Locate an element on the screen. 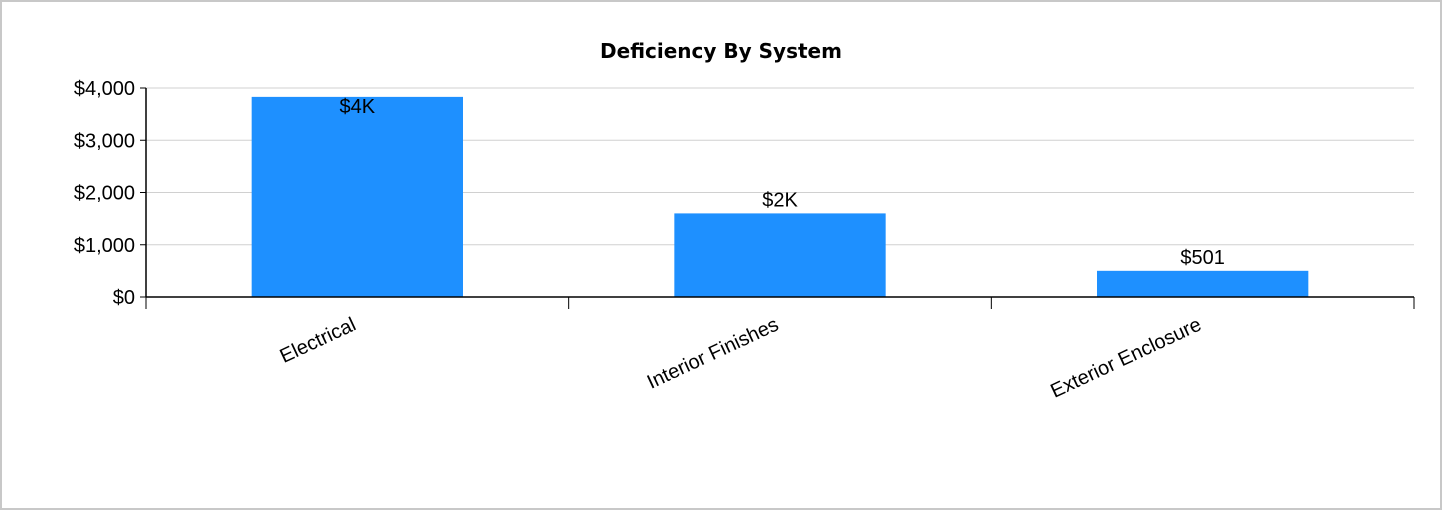 The image size is (1442, 510). data-label: $501 is located at coordinates (1202, 258).